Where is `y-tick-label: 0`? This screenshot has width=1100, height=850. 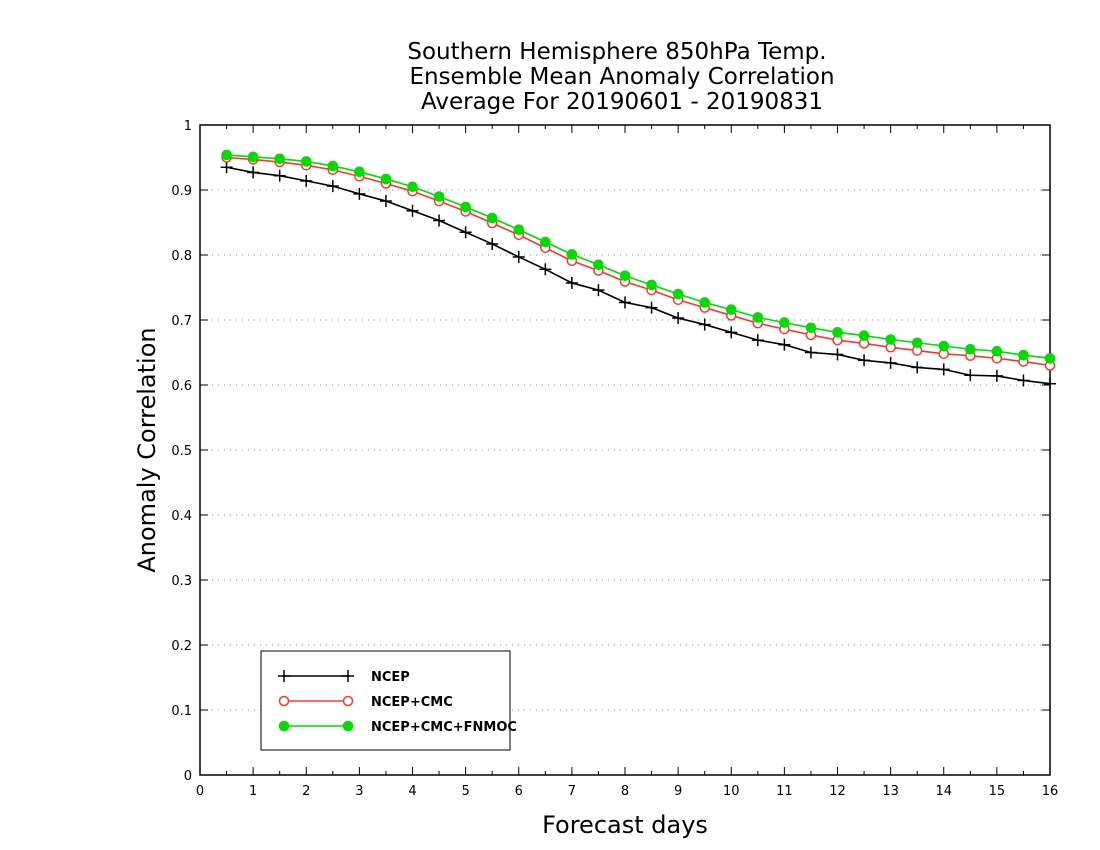
y-tick-label: 0 is located at coordinates (188, 776).